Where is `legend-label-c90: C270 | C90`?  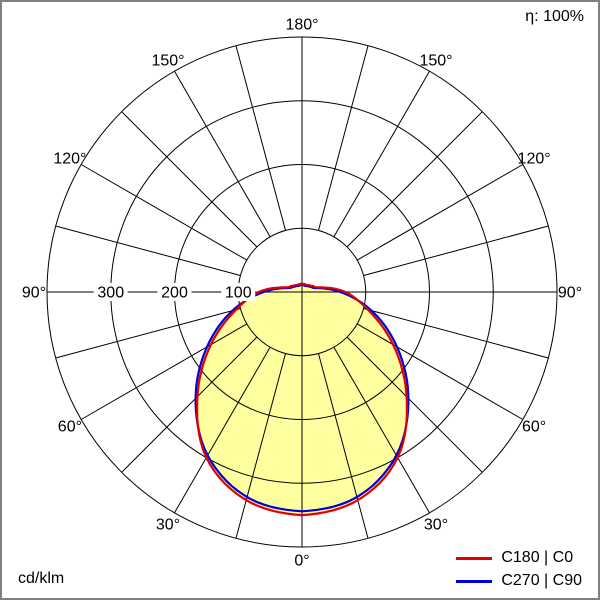 legend-label-c90: C270 | C90 is located at coordinates (541, 580).